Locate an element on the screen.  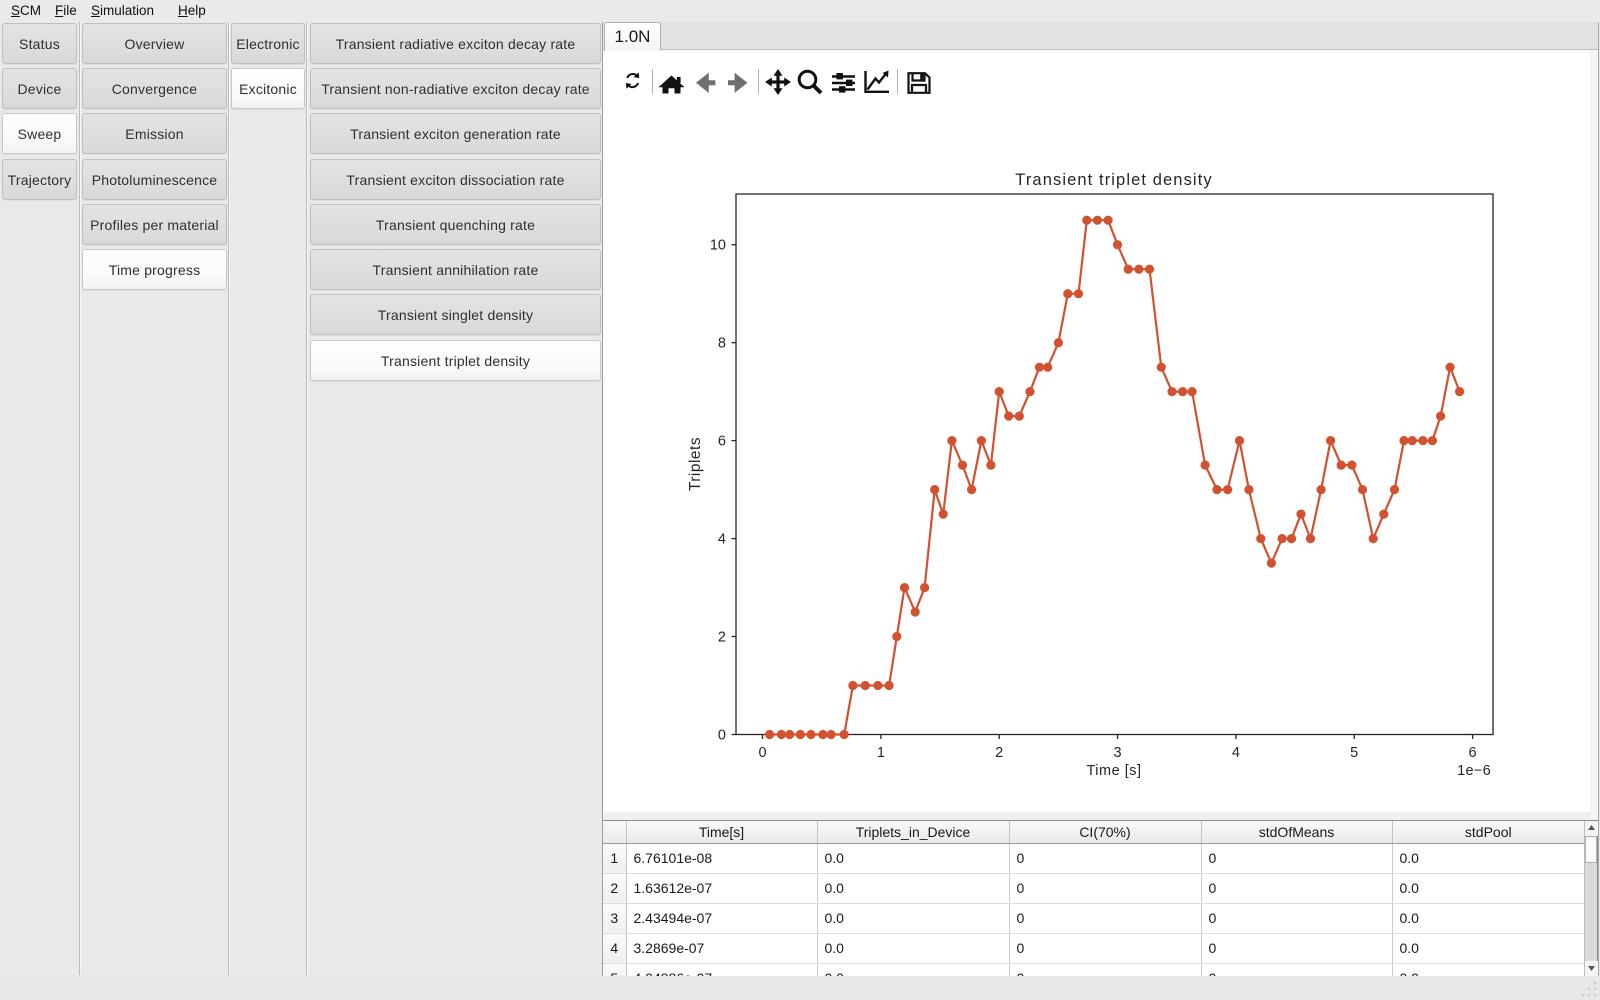
svg-text: 10 is located at coordinates (718, 246).